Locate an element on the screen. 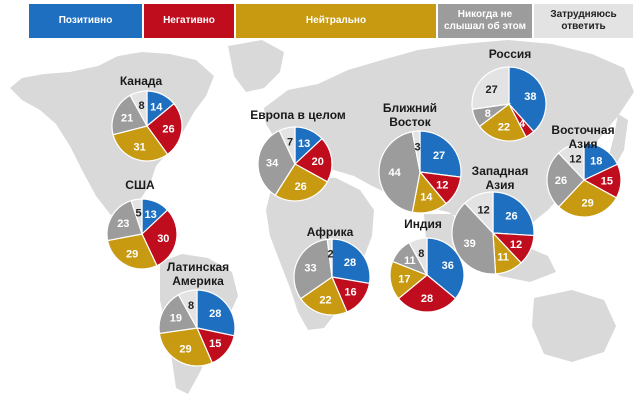 This screenshot has width=642, height=401. pie-1: 14 26 31 21 8 Канада is located at coordinates (147, 118).